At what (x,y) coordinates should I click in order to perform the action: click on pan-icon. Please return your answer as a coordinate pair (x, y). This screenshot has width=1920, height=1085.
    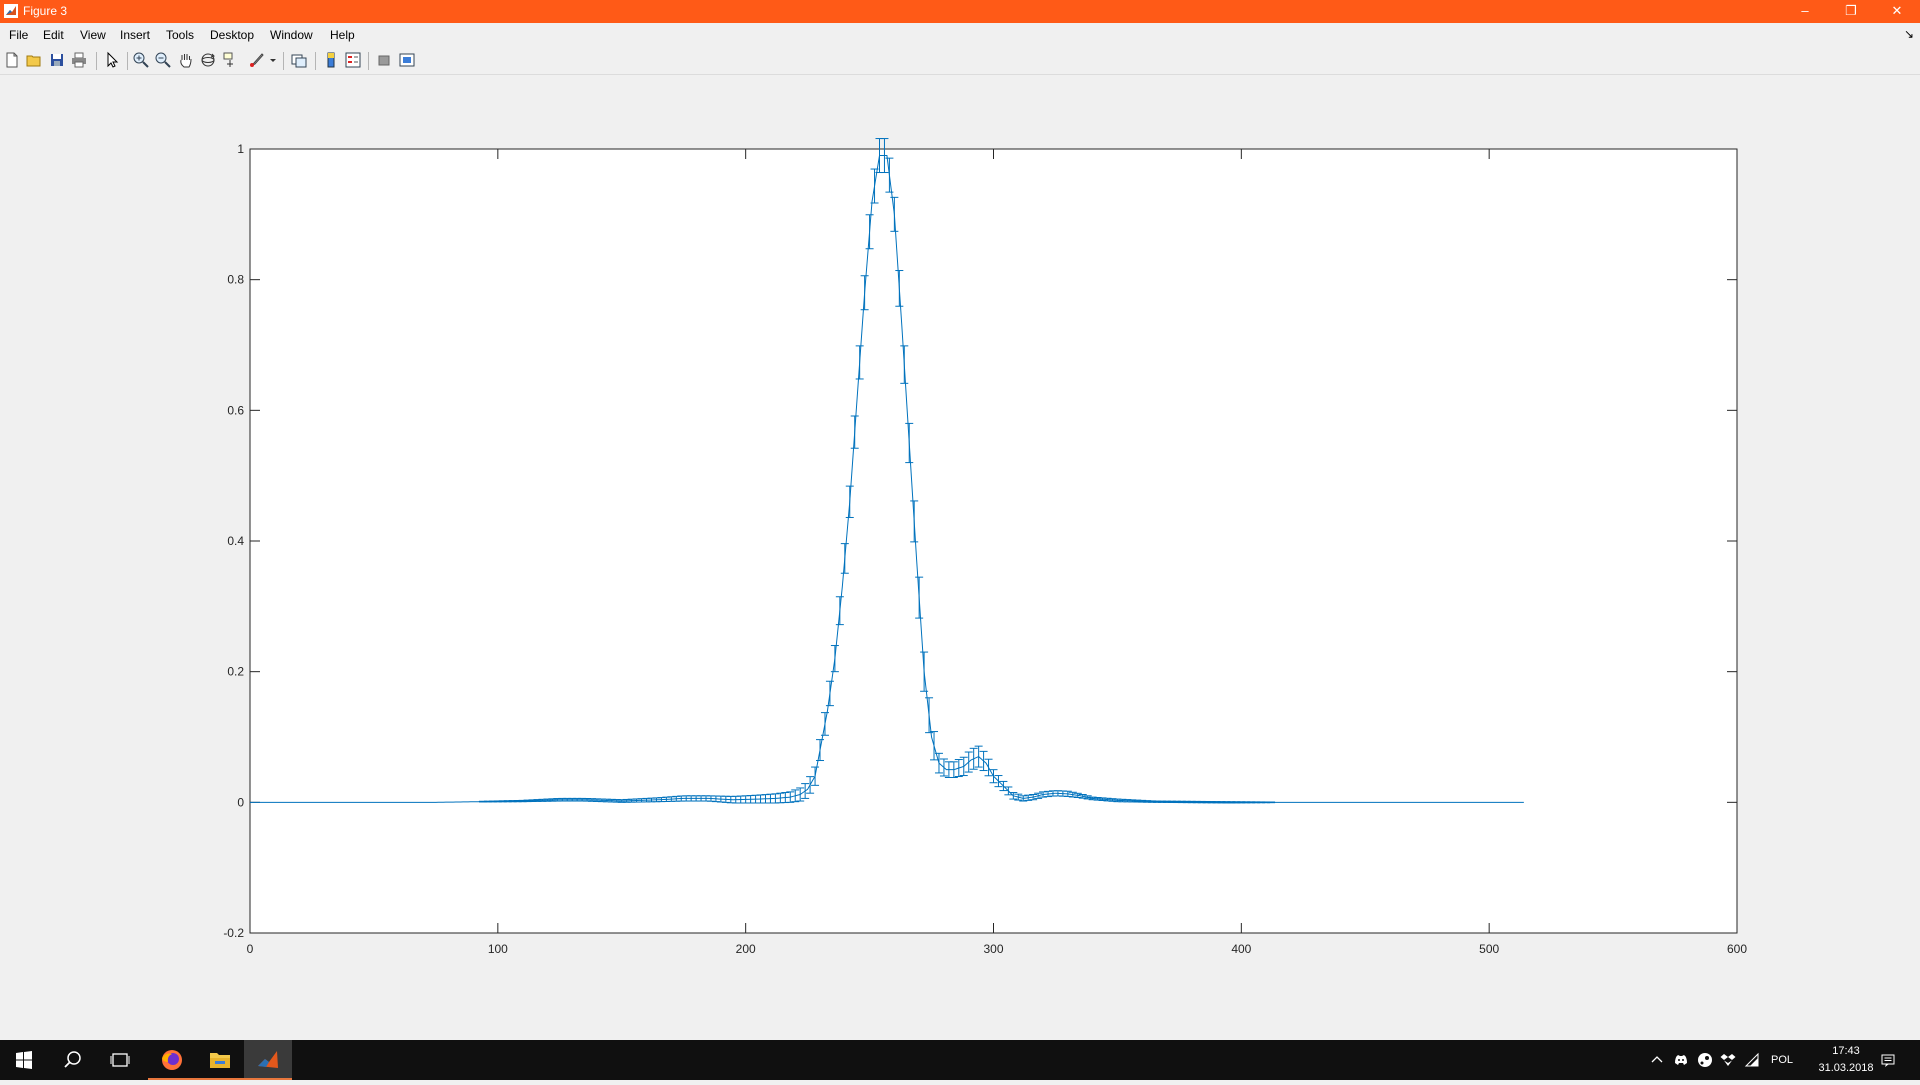
    Looking at the image, I should click on (186, 60).